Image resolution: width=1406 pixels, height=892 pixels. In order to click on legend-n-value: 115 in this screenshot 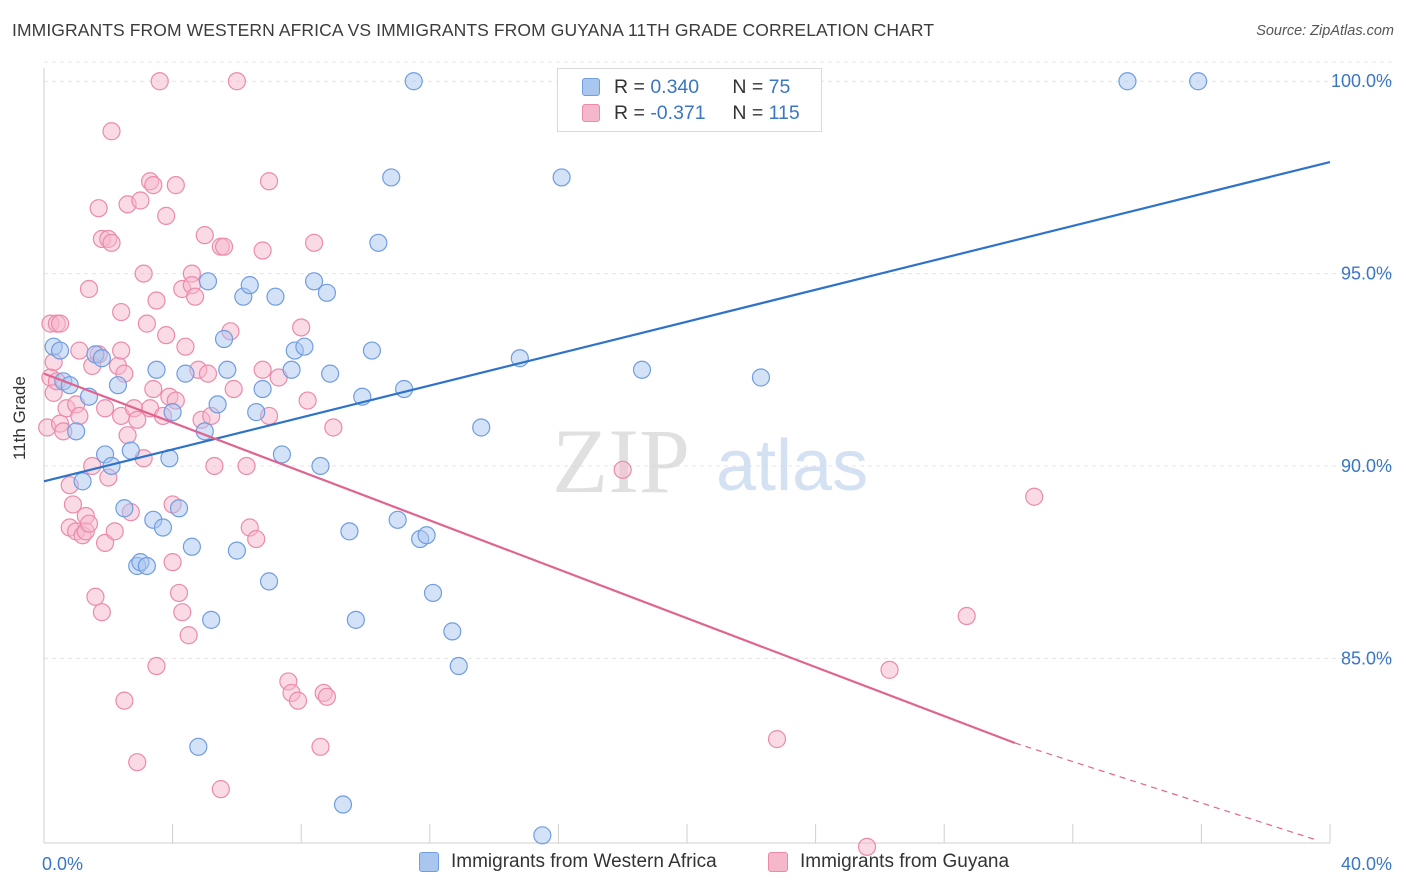, I will do `click(784, 112)`.